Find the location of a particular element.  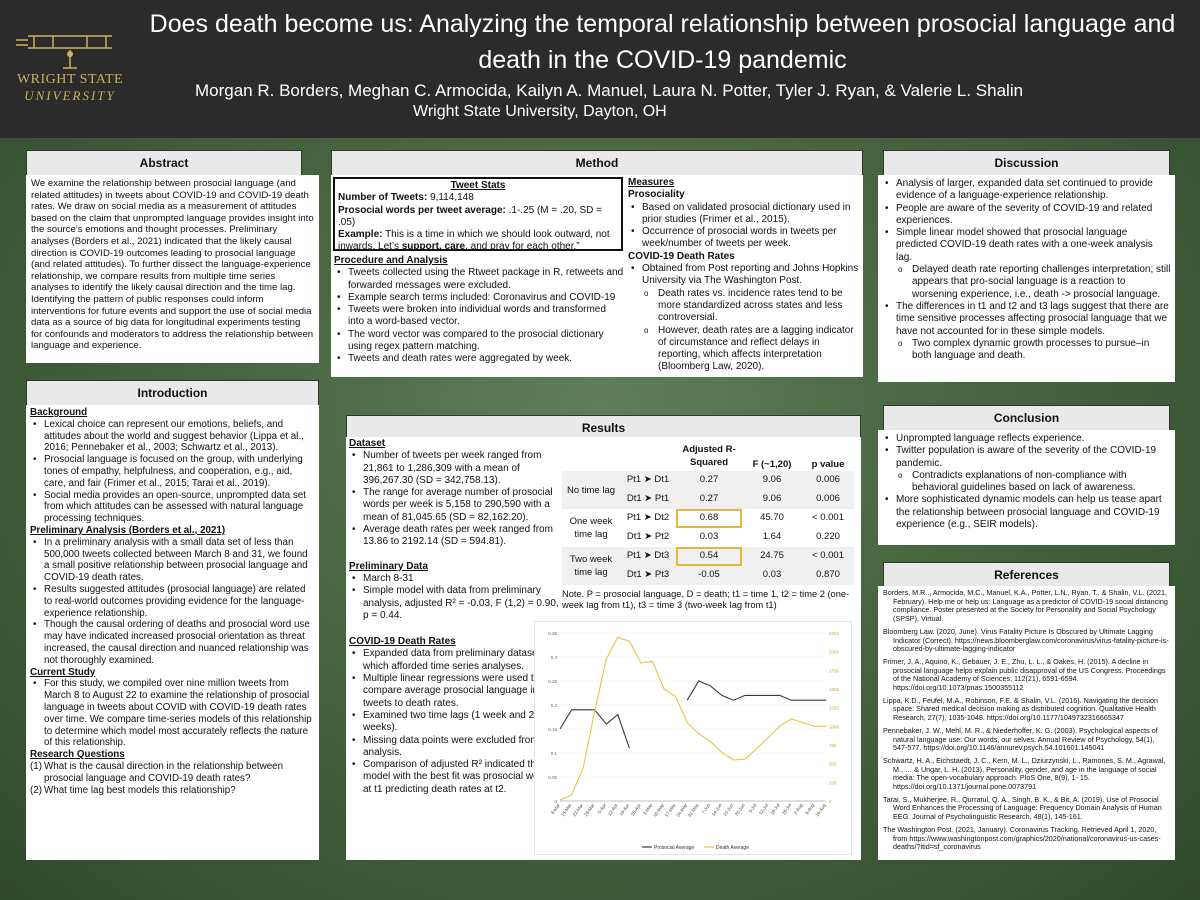

dataset-heading: Dataset is located at coordinates (367, 443).